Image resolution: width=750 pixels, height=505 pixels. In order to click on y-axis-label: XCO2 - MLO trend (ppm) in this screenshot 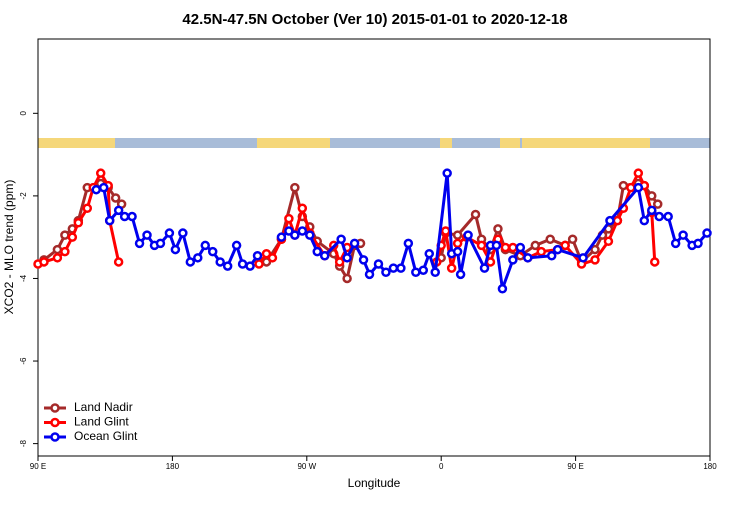, I will do `click(9, 247)`.